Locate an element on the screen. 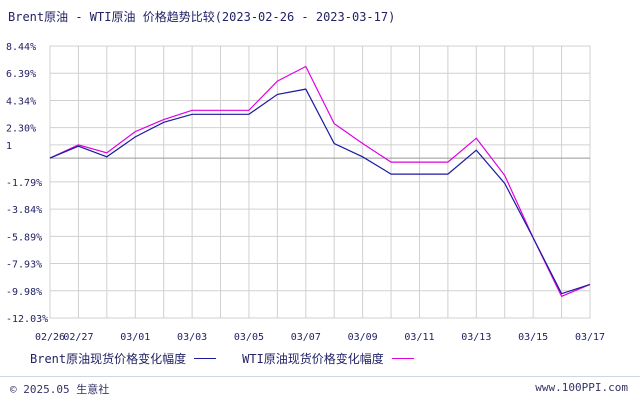 The height and width of the screenshot is (401, 640). y-tick-label: 6.39% is located at coordinates (21, 74).